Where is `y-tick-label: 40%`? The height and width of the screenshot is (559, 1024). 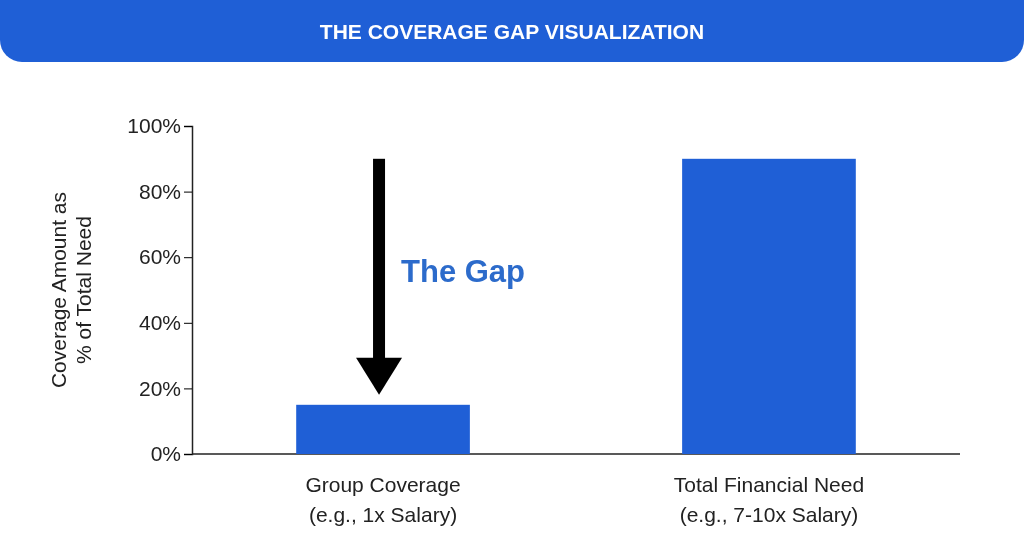
y-tick-label: 40% is located at coordinates (159, 323).